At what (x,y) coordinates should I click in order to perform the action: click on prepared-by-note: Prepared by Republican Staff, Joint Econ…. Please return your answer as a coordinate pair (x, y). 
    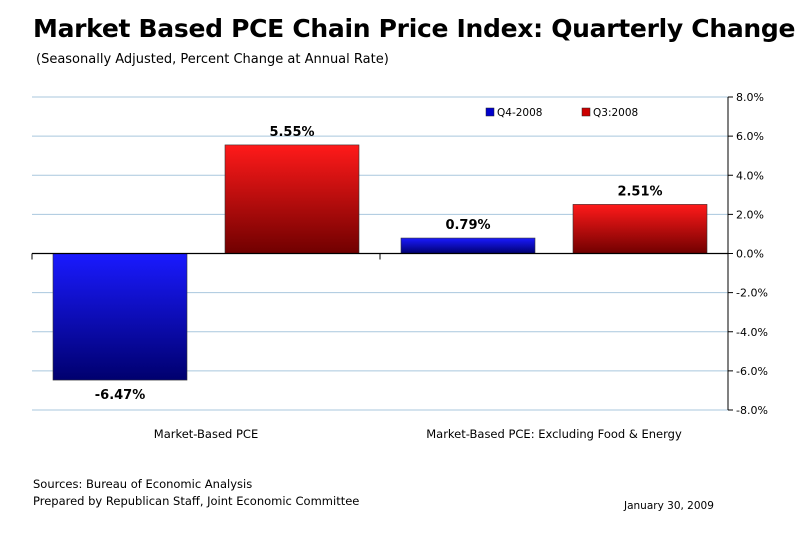
    Looking at the image, I should click on (196, 501).